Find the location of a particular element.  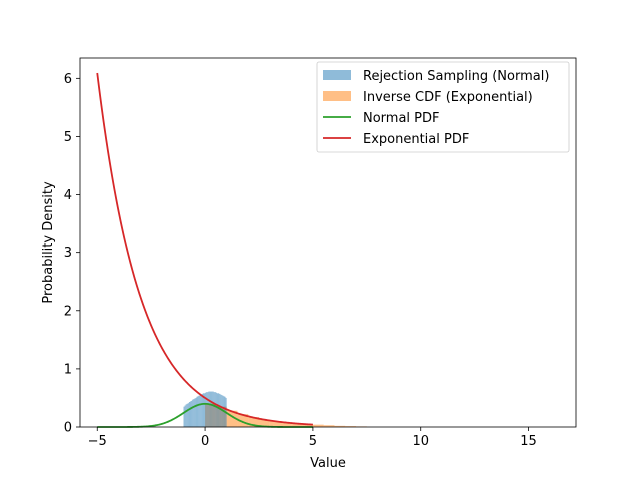

x-axis-label: Value is located at coordinates (328, 463).